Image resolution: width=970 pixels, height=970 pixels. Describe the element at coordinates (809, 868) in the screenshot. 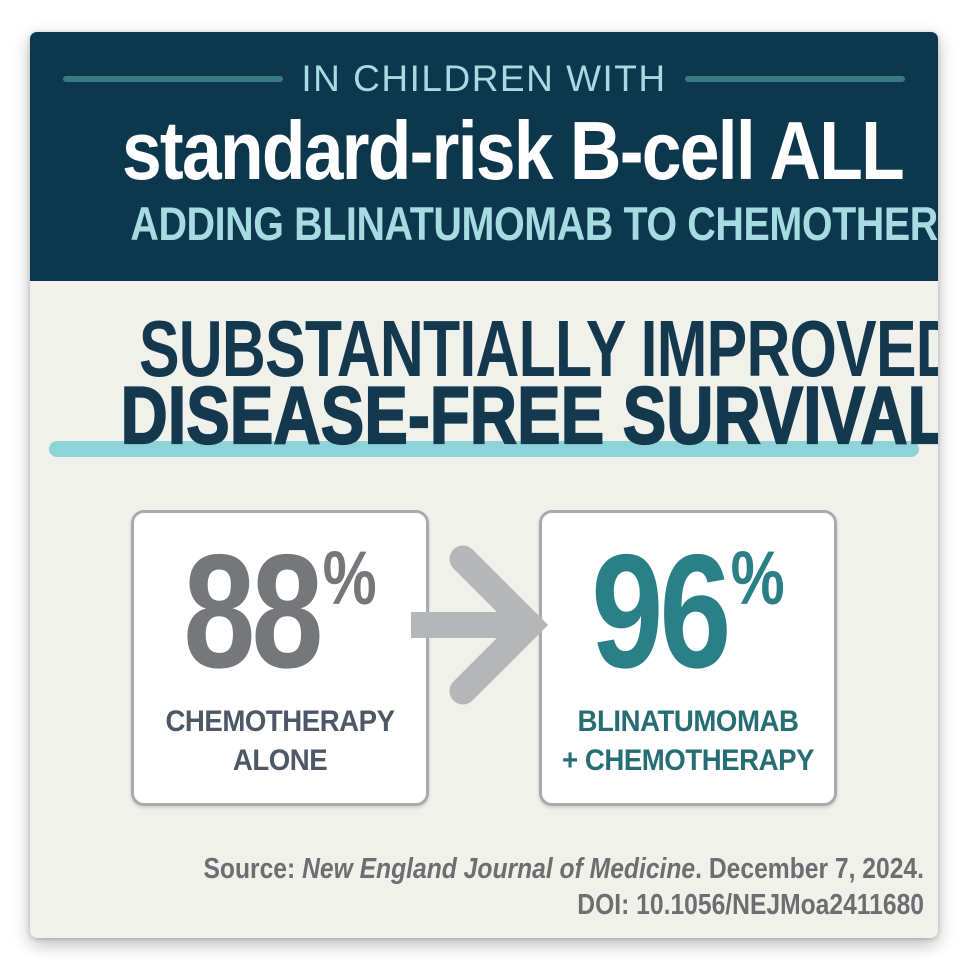

I see `source-date: . December 7, 2024.` at that location.